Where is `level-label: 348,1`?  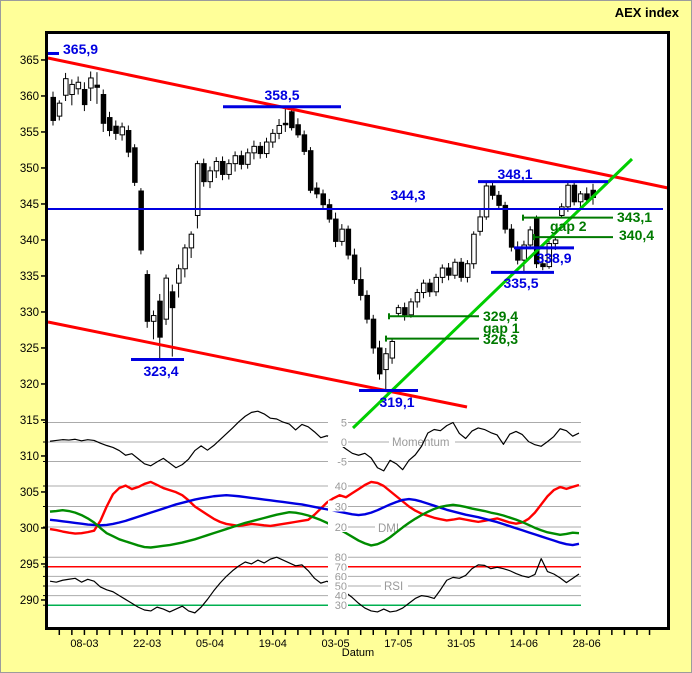
level-label: 348,1 is located at coordinates (514, 174).